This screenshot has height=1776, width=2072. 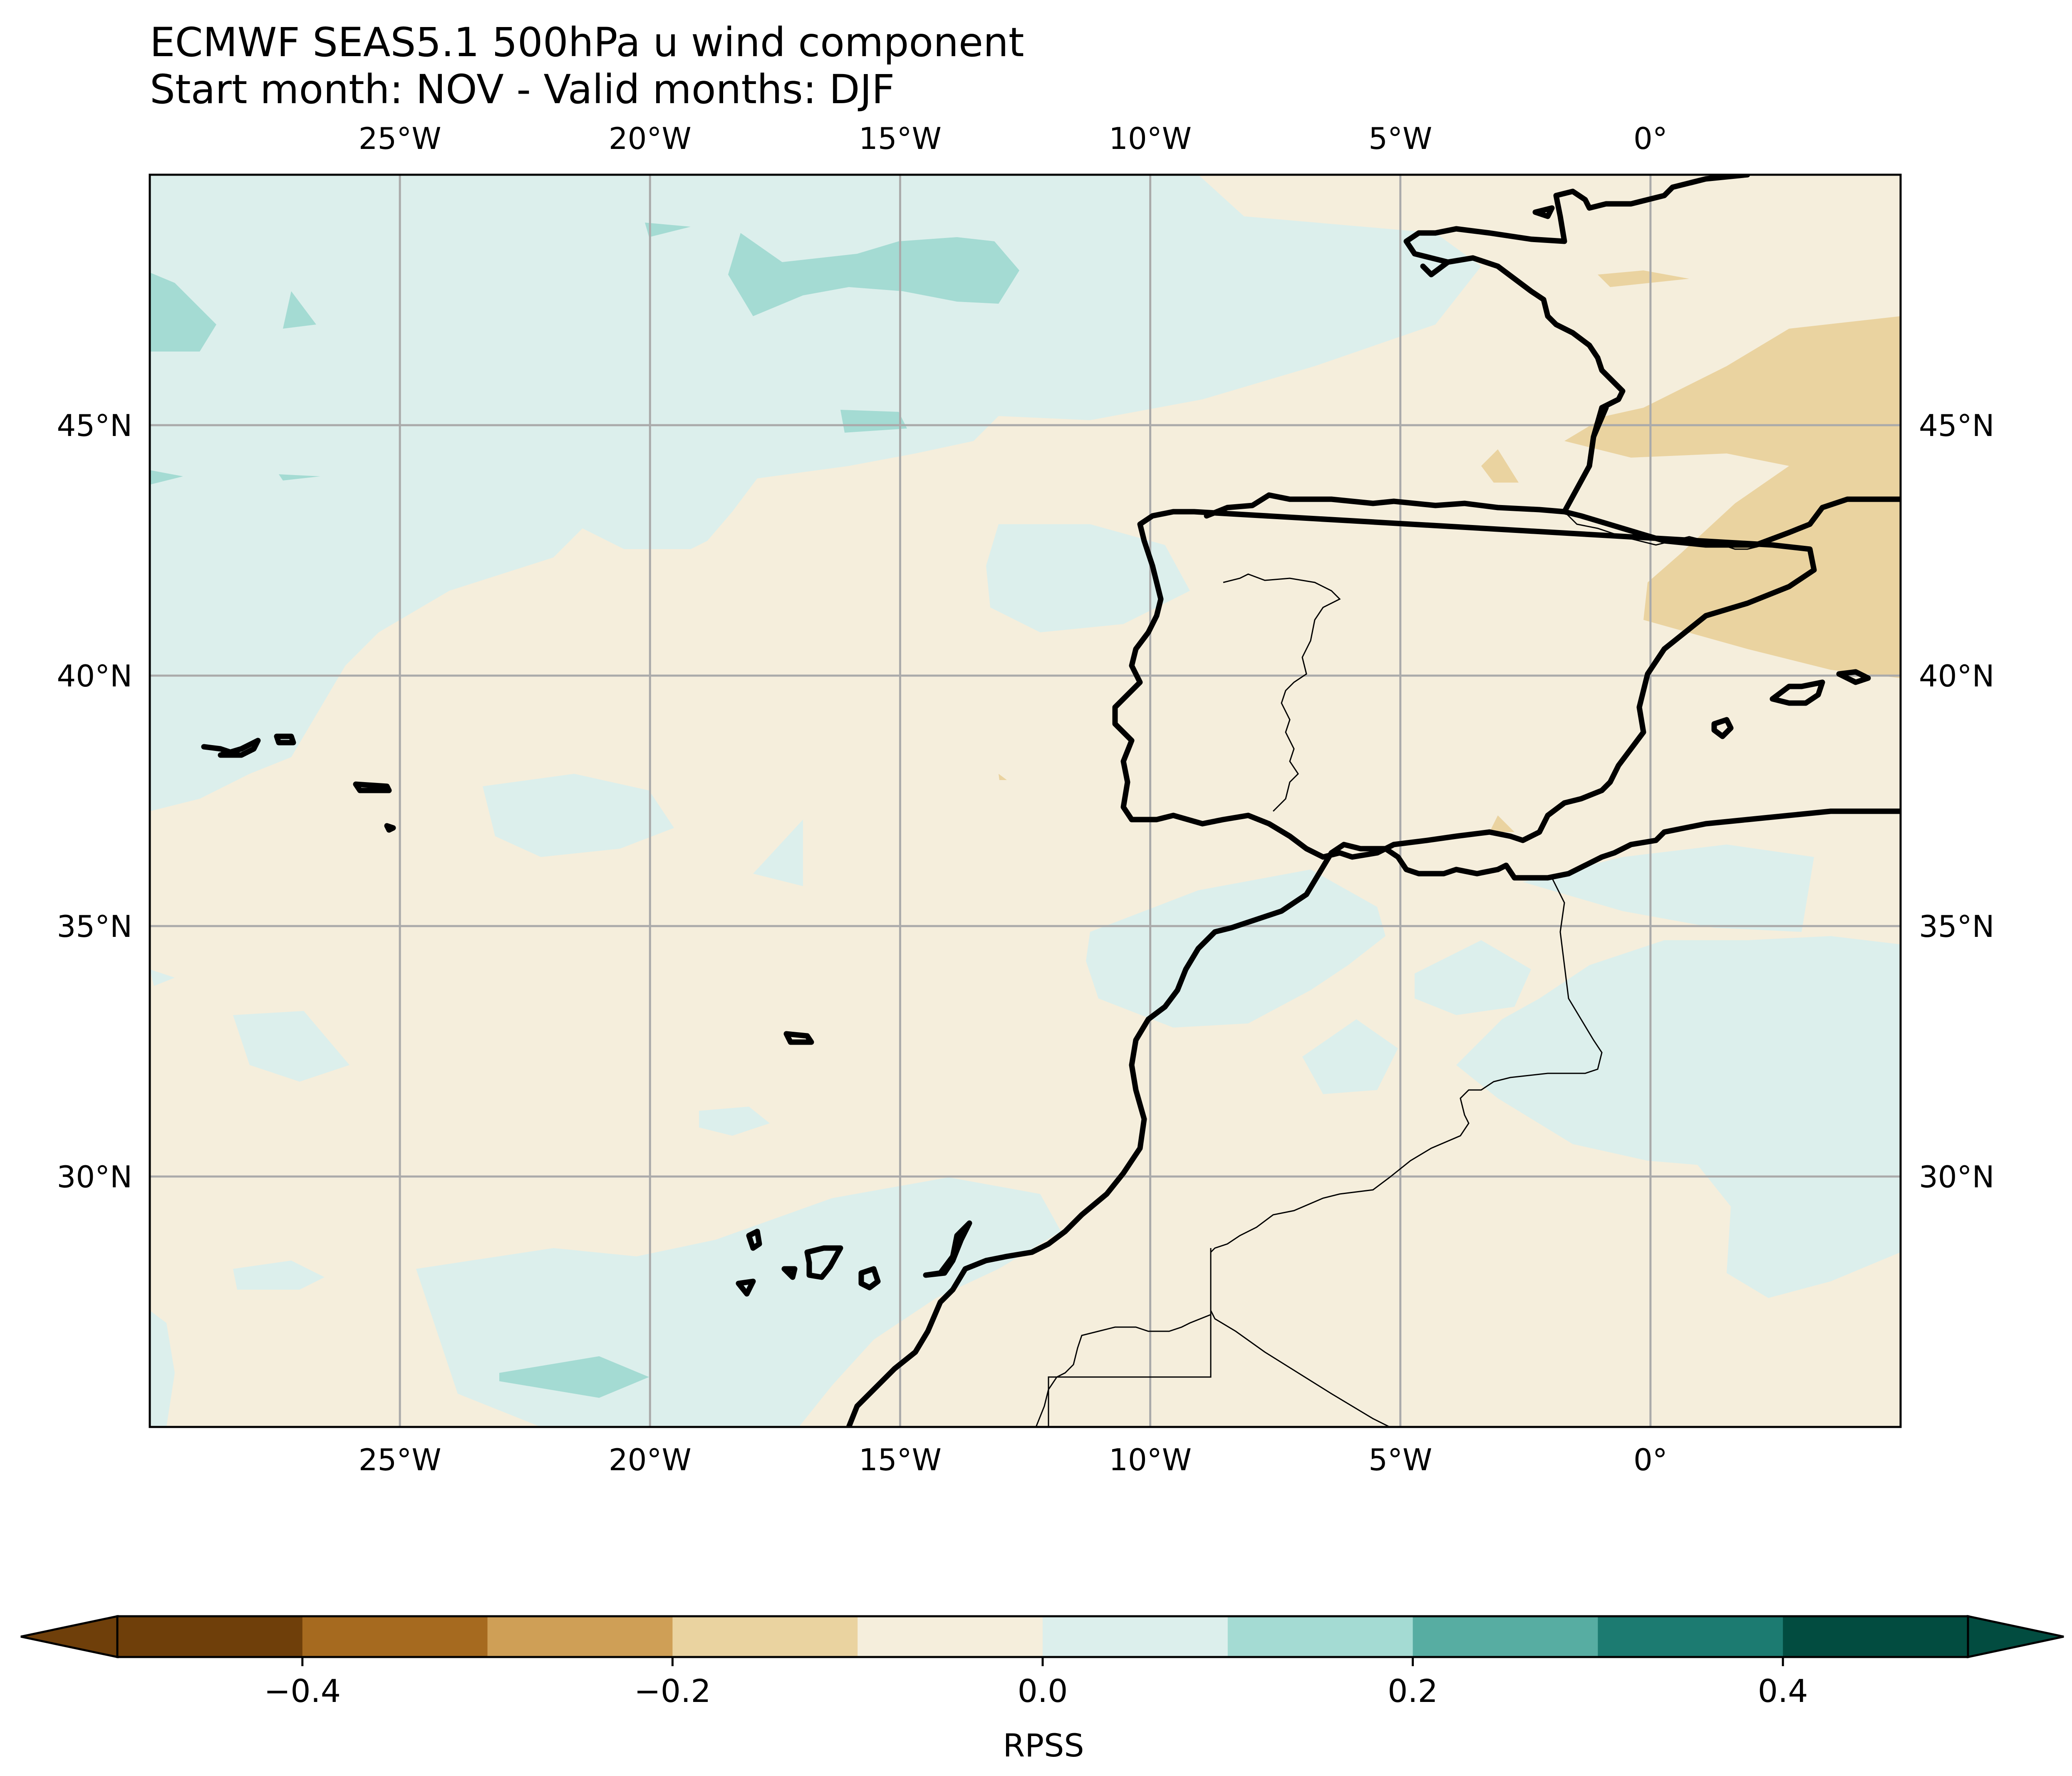 I want to click on colorbar-ticks: −0.4 −0.2 0.0 0.2 0.4, so click(x=1036, y=1683).